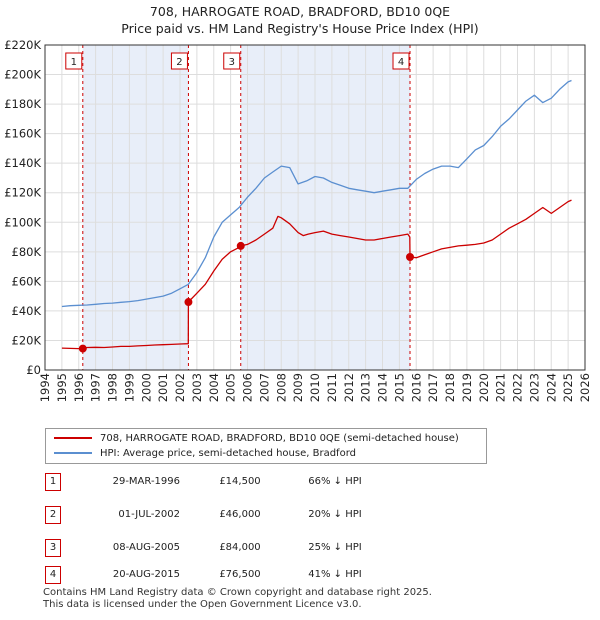 The height and width of the screenshot is (620, 600). I want to click on sale-marker-label: 2, so click(179, 62).